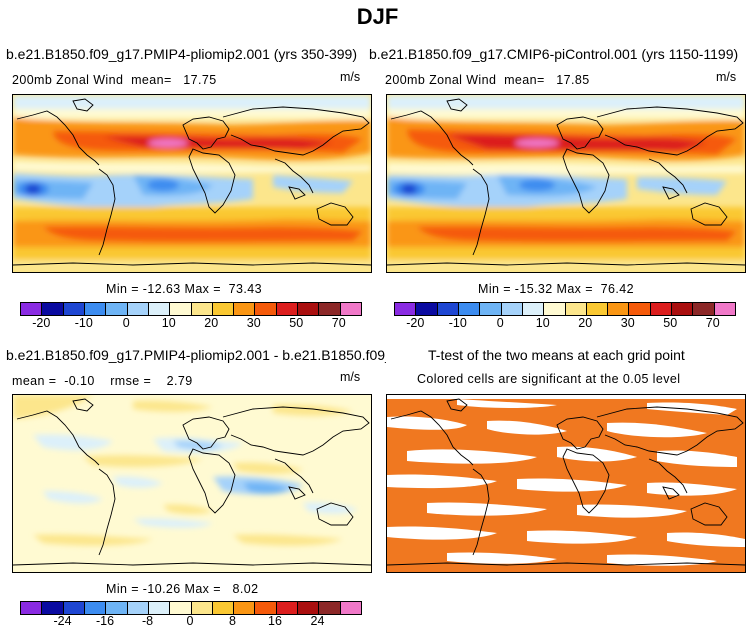  I want to click on panel4-map, so click(566, 483).